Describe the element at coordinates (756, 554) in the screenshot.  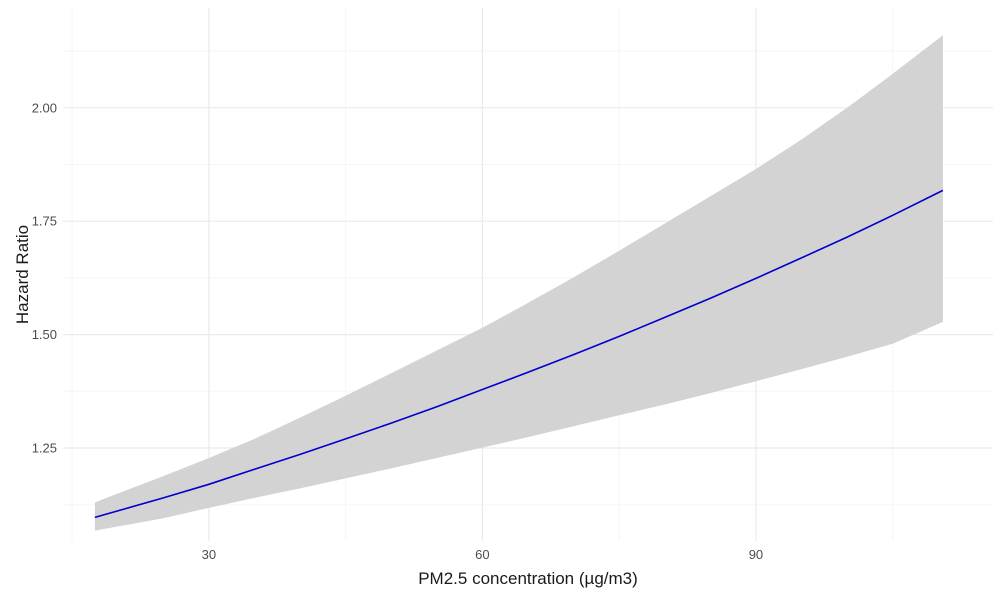
I see `x-tick-label: 90` at that location.